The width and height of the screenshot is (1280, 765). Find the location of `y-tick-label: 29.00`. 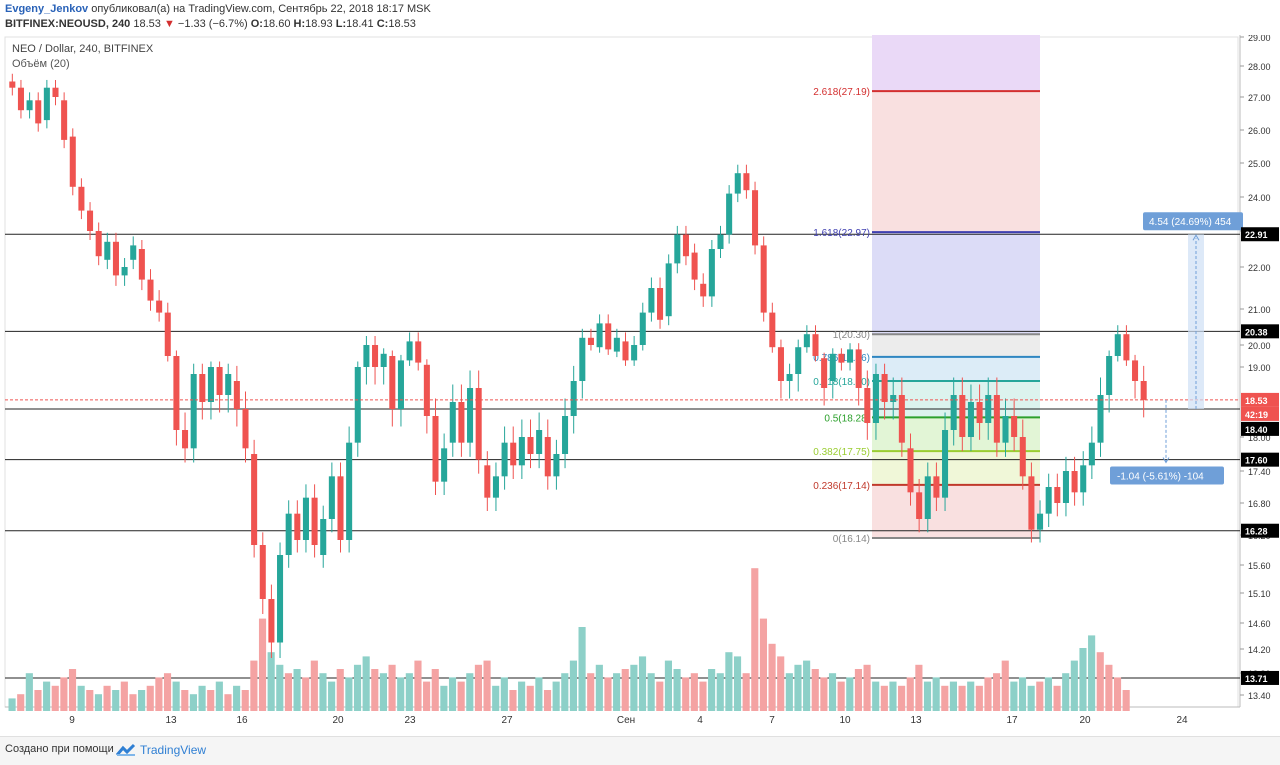

y-tick-label: 29.00 is located at coordinates (1259, 39).